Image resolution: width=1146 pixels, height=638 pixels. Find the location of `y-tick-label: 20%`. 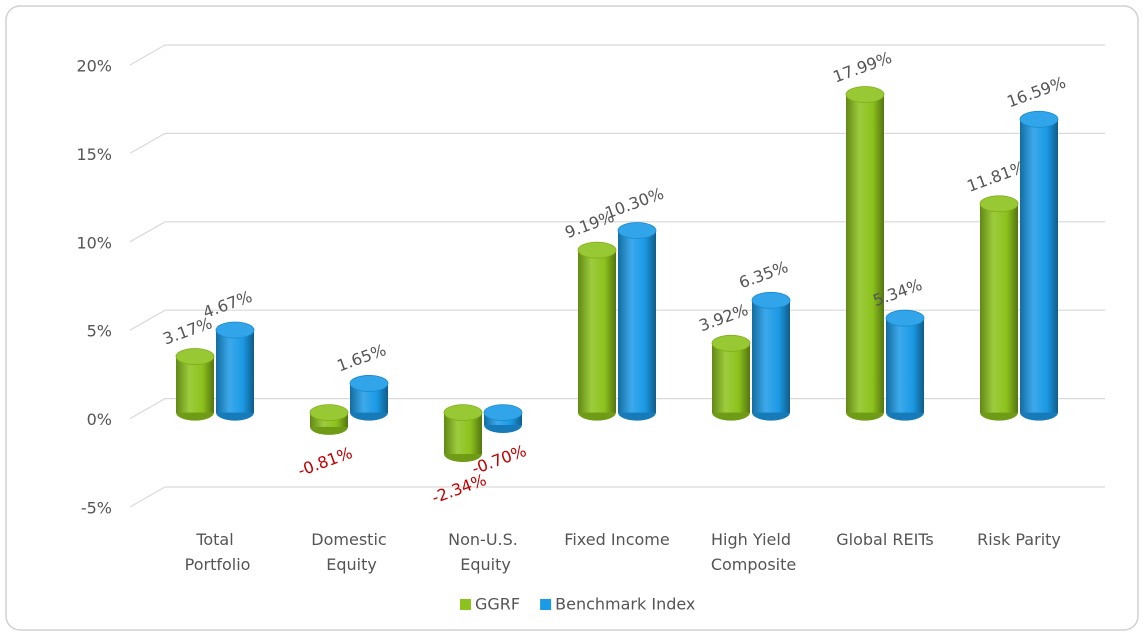

y-tick-label: 20% is located at coordinates (94, 66).